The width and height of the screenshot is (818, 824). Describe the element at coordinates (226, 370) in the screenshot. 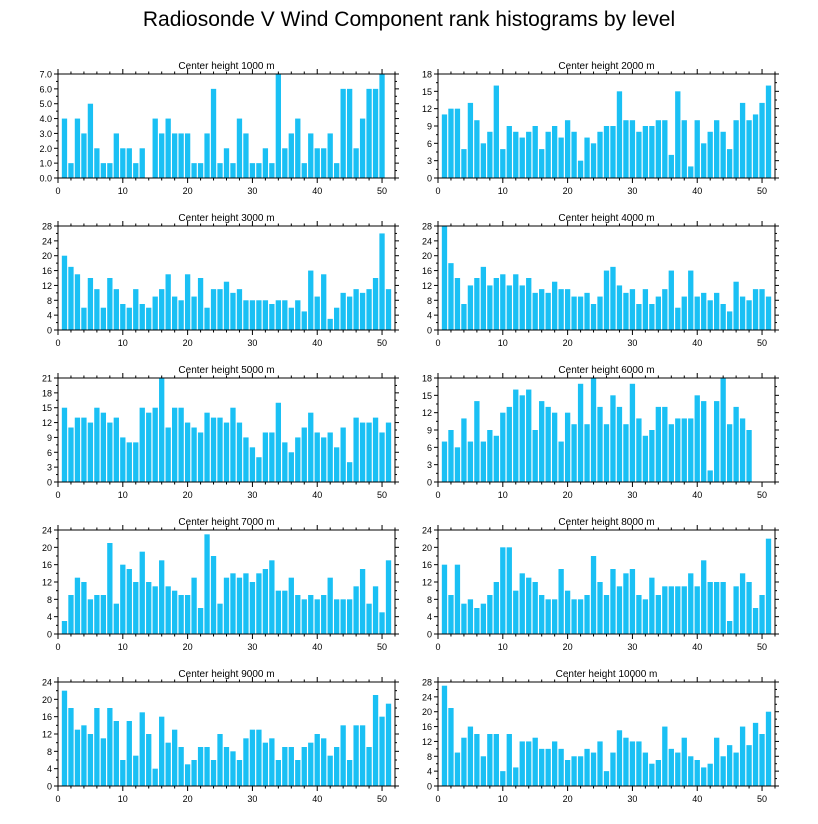

I see `panel-title: Center height 5000 m` at that location.